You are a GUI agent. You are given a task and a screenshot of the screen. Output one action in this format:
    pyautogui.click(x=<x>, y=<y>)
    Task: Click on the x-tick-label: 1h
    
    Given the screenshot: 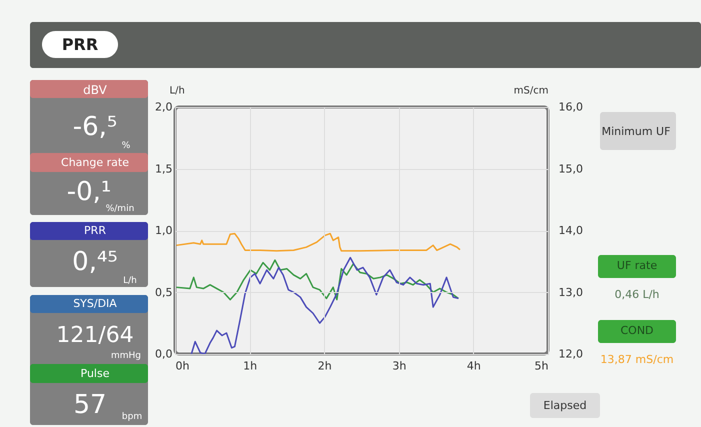 What is the action you would take?
    pyautogui.click(x=250, y=366)
    